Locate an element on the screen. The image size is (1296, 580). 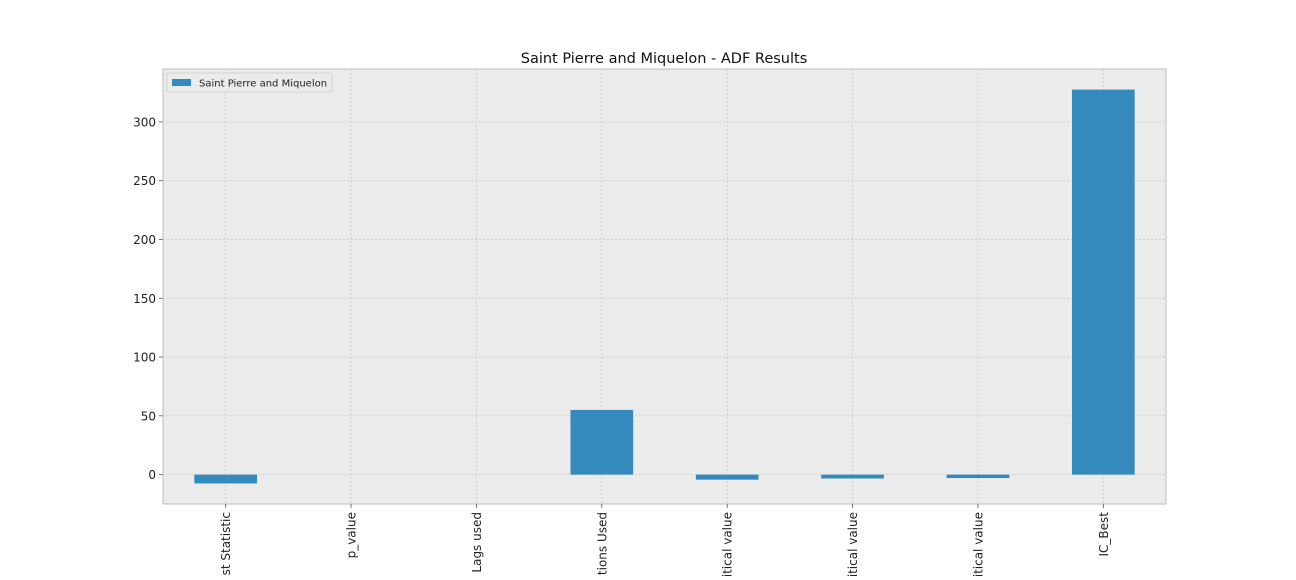
y-tick-label: 150 is located at coordinates (144, 299).